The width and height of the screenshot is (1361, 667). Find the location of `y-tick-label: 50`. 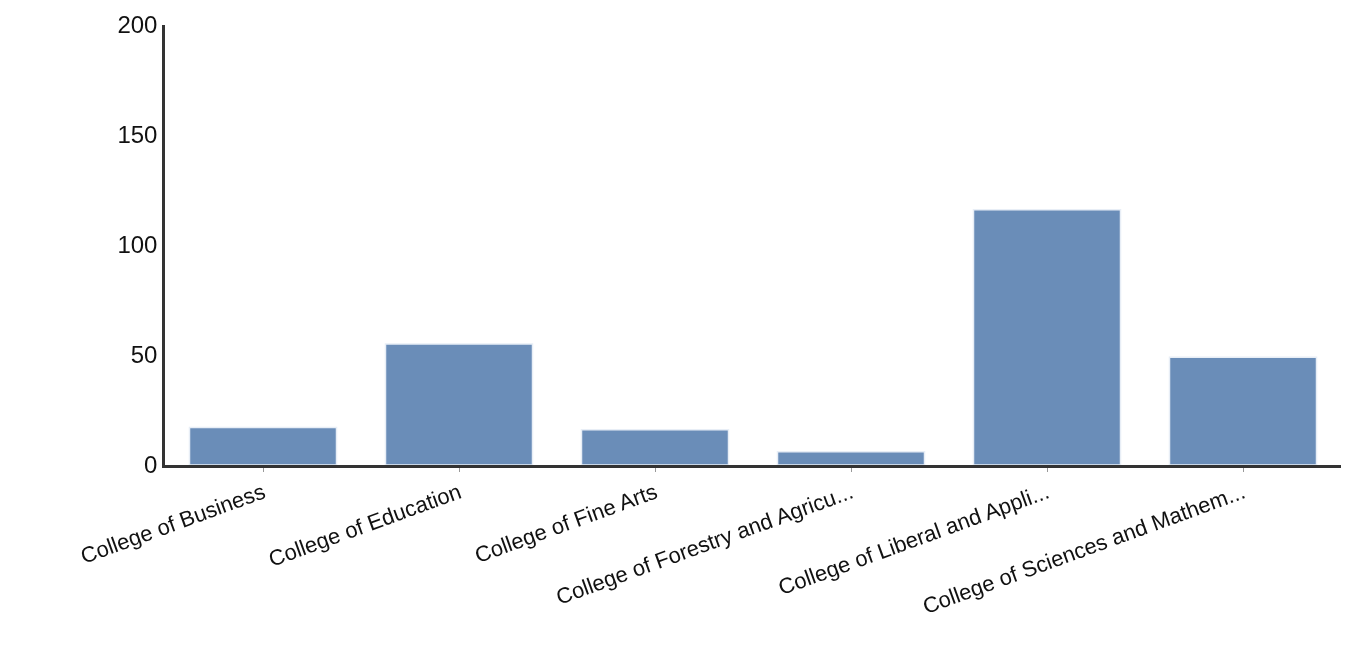

y-tick-label: 50 is located at coordinates (144, 355).